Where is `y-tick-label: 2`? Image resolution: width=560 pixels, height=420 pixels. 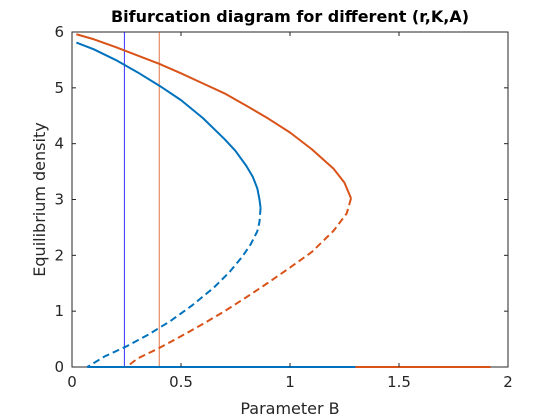 y-tick-label: 2 is located at coordinates (59, 255).